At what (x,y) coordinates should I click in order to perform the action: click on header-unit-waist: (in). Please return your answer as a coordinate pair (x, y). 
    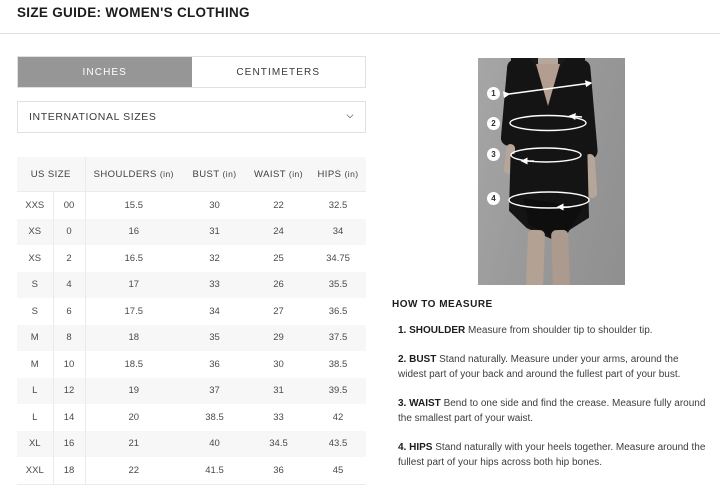
    Looking at the image, I should click on (295, 173).